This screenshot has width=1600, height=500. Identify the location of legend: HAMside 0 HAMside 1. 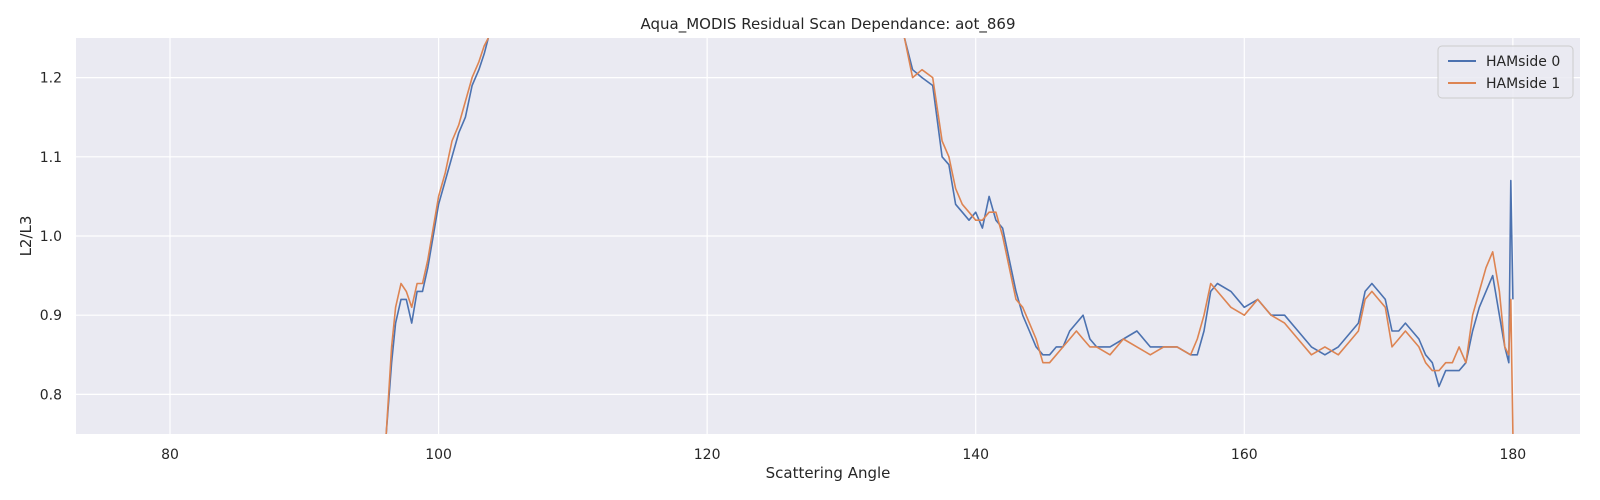
(1505, 72).